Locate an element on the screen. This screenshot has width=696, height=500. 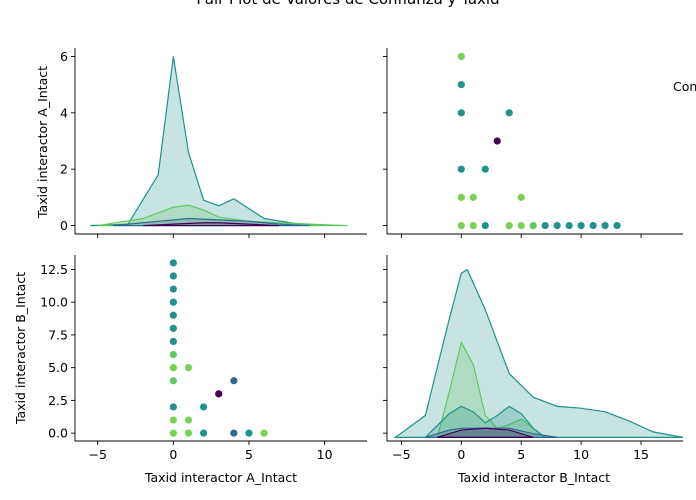
y-tick-label: 6 is located at coordinates (64, 56).